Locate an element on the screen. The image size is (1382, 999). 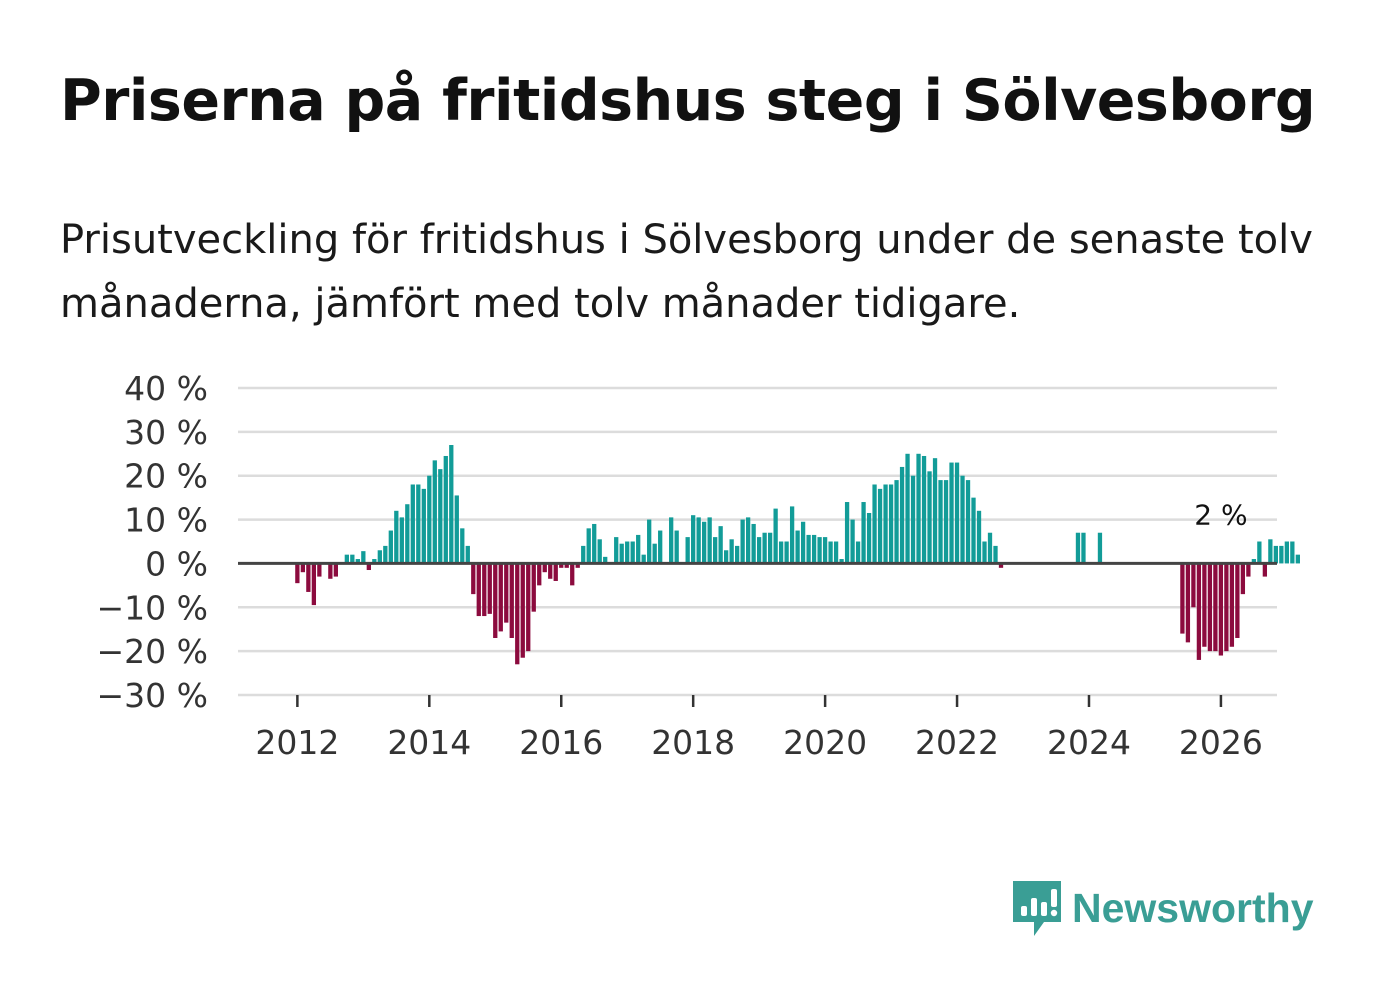
x-tick-label: 2026 is located at coordinates (1221, 742).